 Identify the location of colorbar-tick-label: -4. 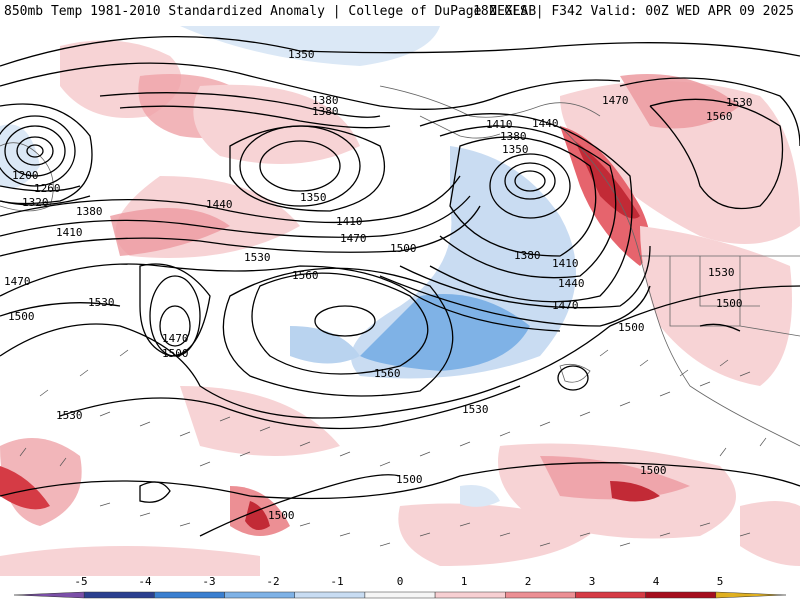
(145, 581).